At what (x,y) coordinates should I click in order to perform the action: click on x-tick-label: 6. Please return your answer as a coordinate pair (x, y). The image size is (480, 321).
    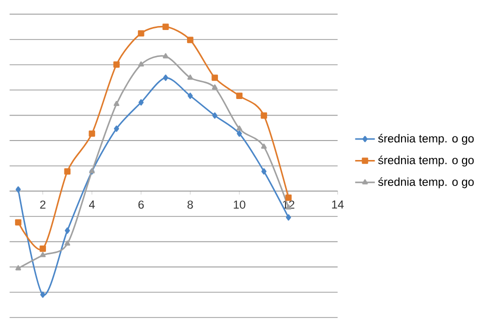
    Looking at the image, I should click on (141, 204).